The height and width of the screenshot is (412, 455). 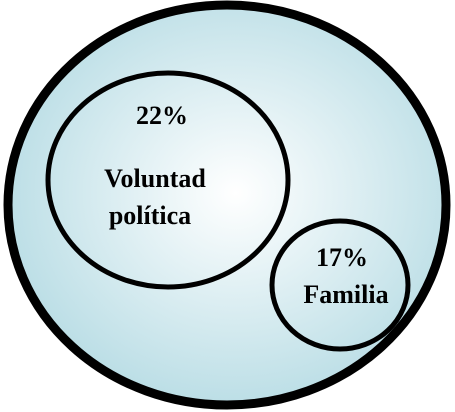 What do you see at coordinates (162, 115) in the screenshot?
I see `circle-1-percent: 22%` at bounding box center [162, 115].